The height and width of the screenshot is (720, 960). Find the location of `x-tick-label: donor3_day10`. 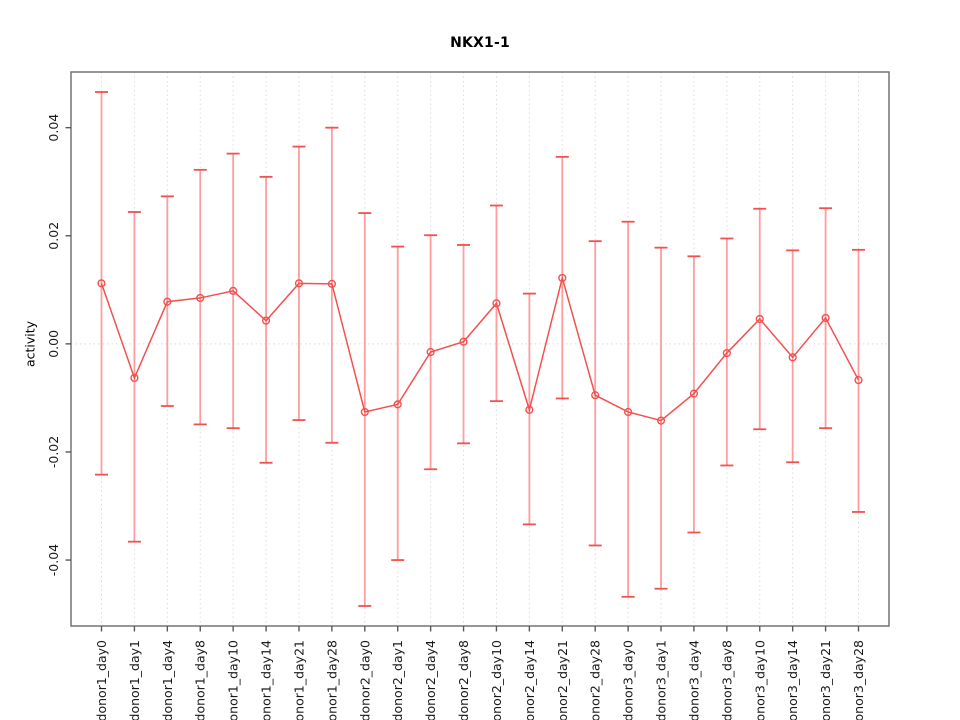

x-tick-label: donor3_day10 is located at coordinates (759, 680).